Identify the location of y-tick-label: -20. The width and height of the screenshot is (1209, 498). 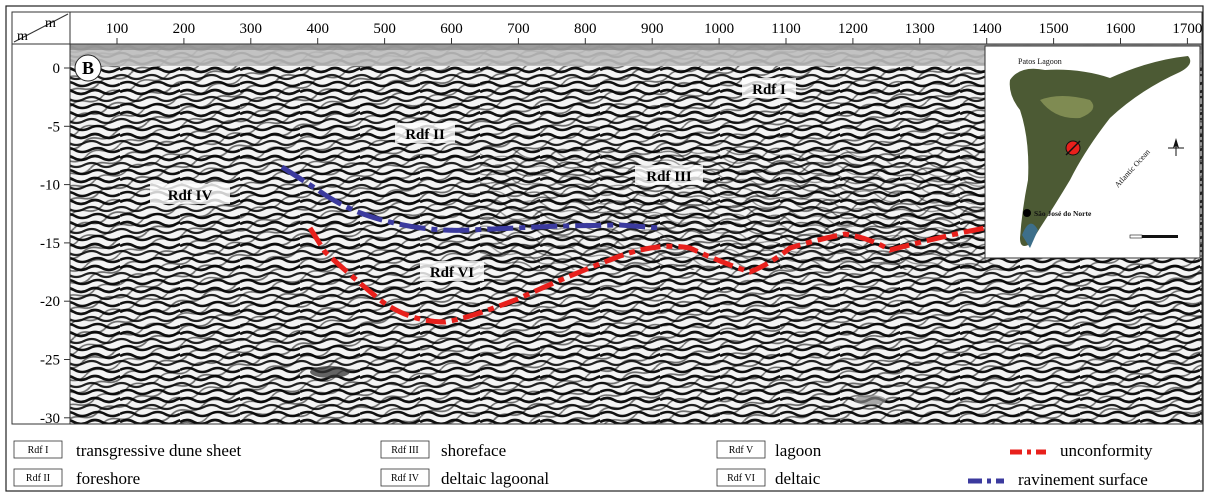
(50, 302).